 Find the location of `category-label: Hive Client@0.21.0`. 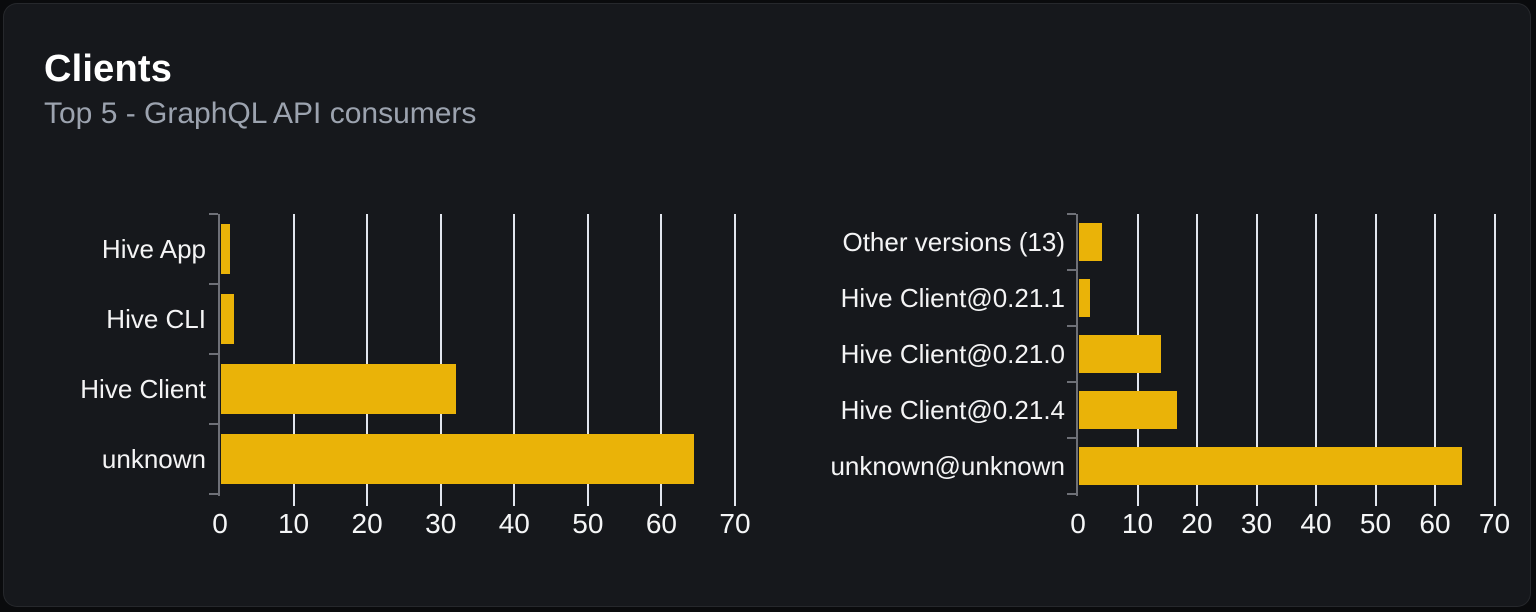

category-label: Hive Client@0.21.0 is located at coordinates (952, 353).